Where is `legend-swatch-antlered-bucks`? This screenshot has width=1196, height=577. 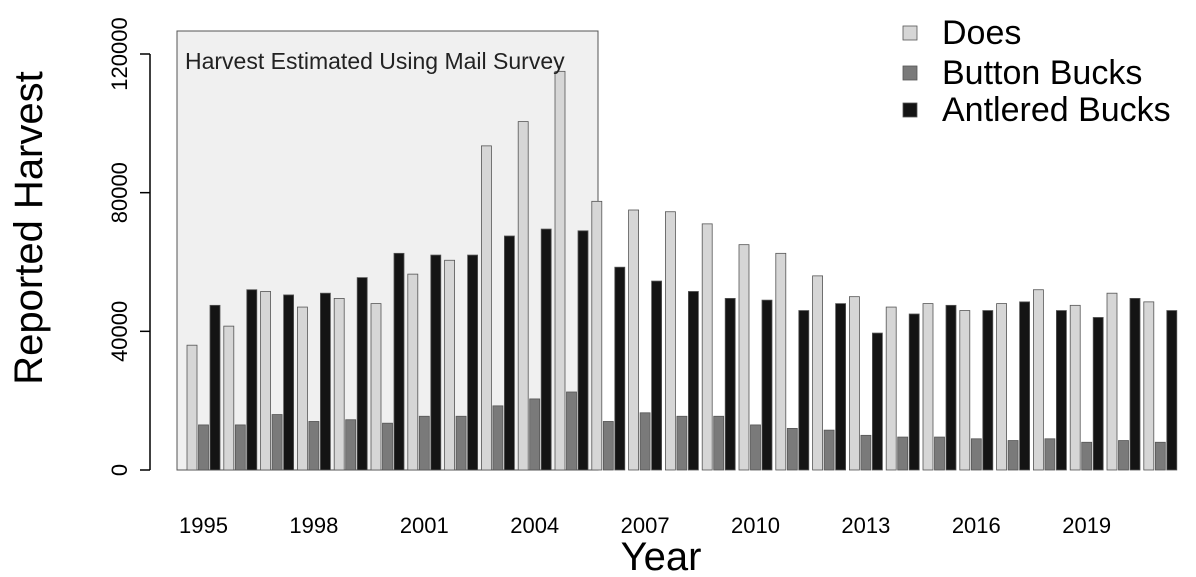 legend-swatch-antlered-bucks is located at coordinates (910, 110).